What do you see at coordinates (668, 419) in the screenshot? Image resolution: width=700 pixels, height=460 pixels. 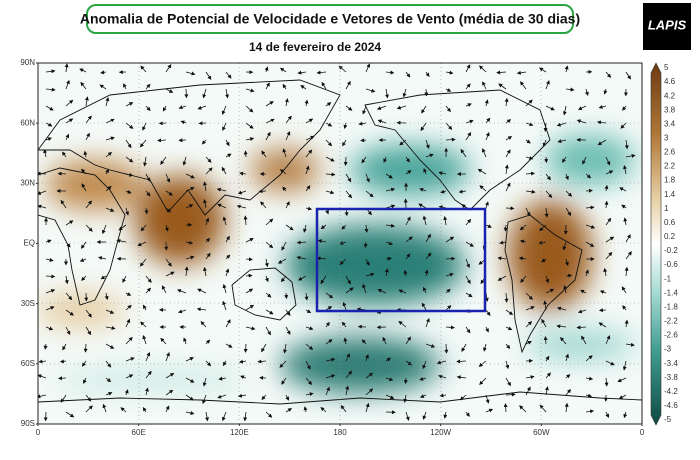 I see `colorbar-label: -5` at bounding box center [668, 419].